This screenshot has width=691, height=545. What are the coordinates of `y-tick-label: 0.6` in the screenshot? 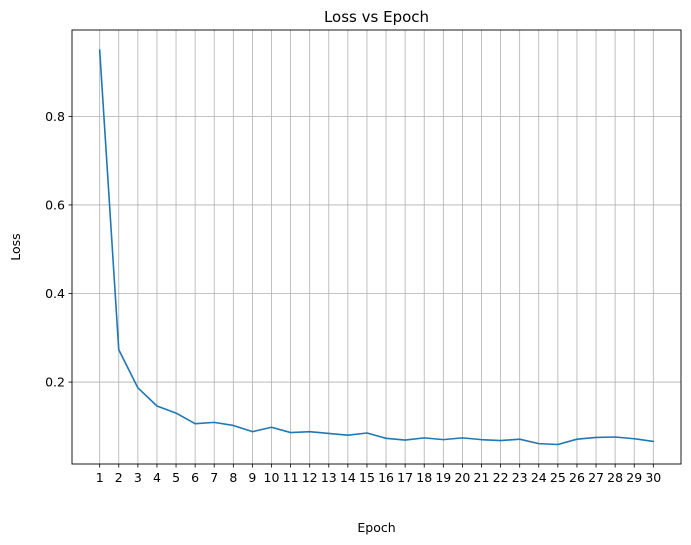 It's located at (55, 204).